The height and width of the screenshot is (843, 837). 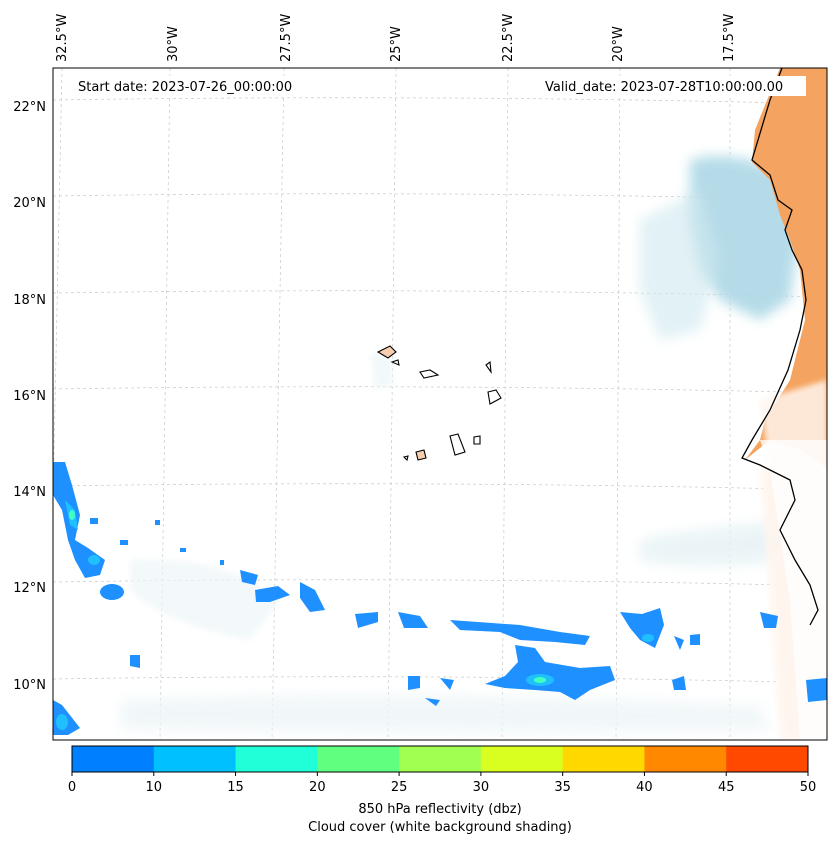 What do you see at coordinates (396, 44) in the screenshot?
I see `lon-label-25: 25°W` at bounding box center [396, 44].